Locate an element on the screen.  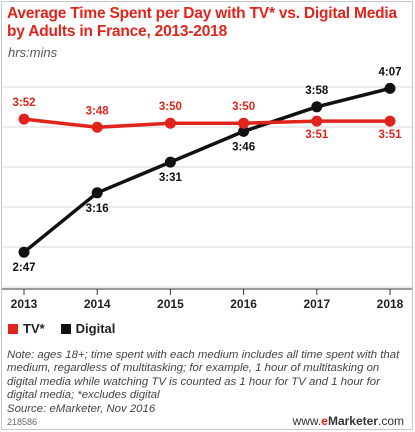
x-tick-label: 2014 is located at coordinates (97, 304).